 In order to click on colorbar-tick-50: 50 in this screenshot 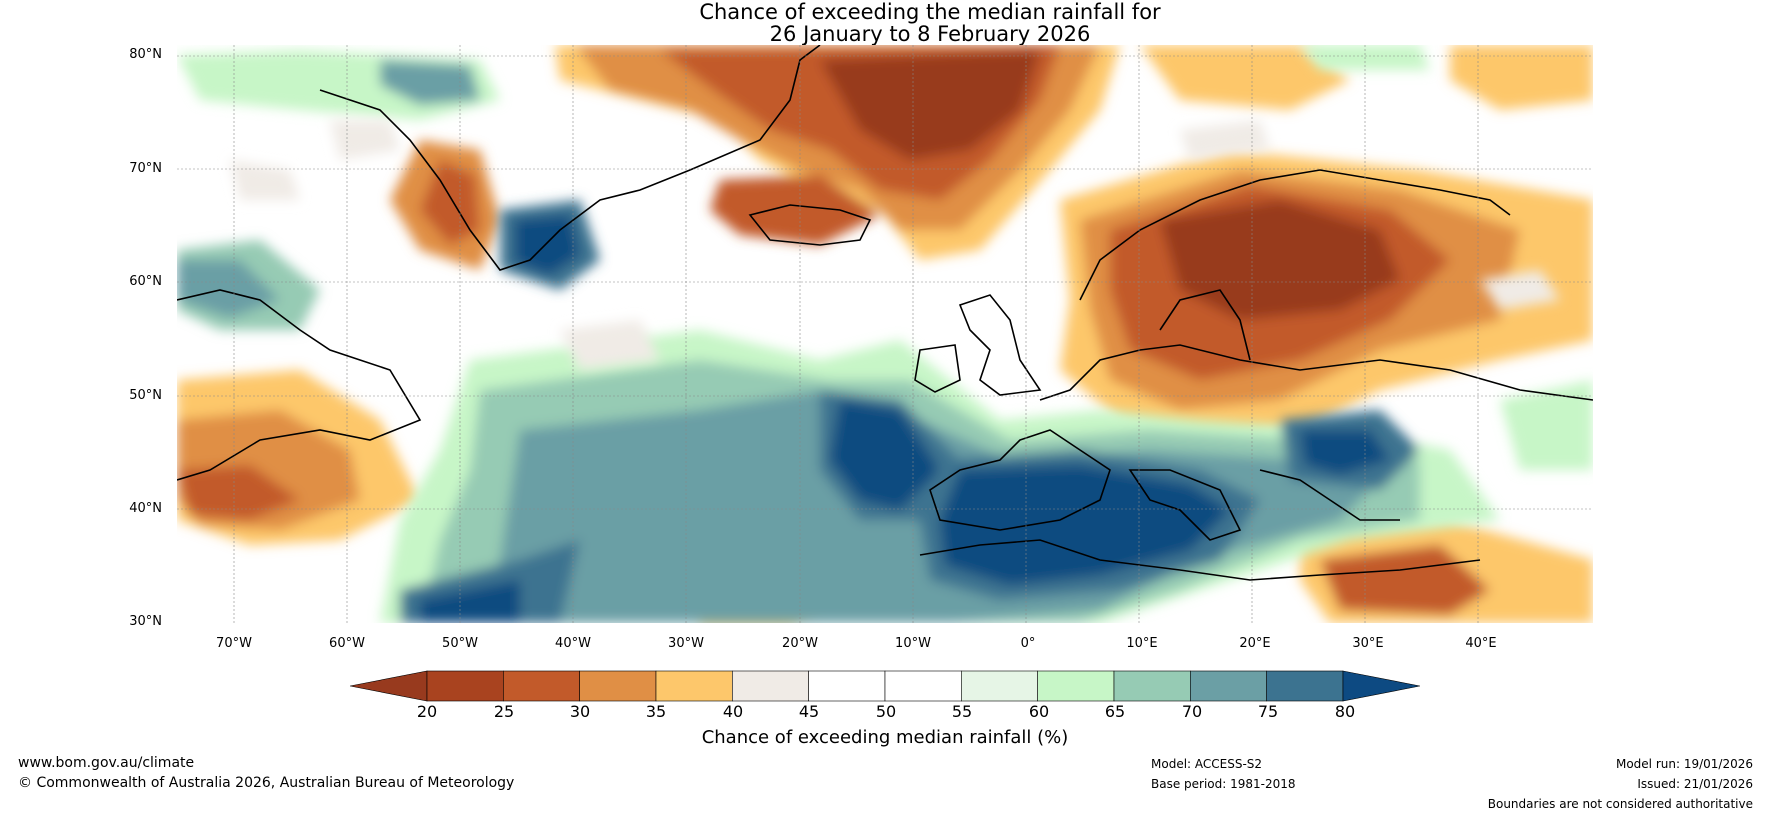, I will do `click(886, 711)`.